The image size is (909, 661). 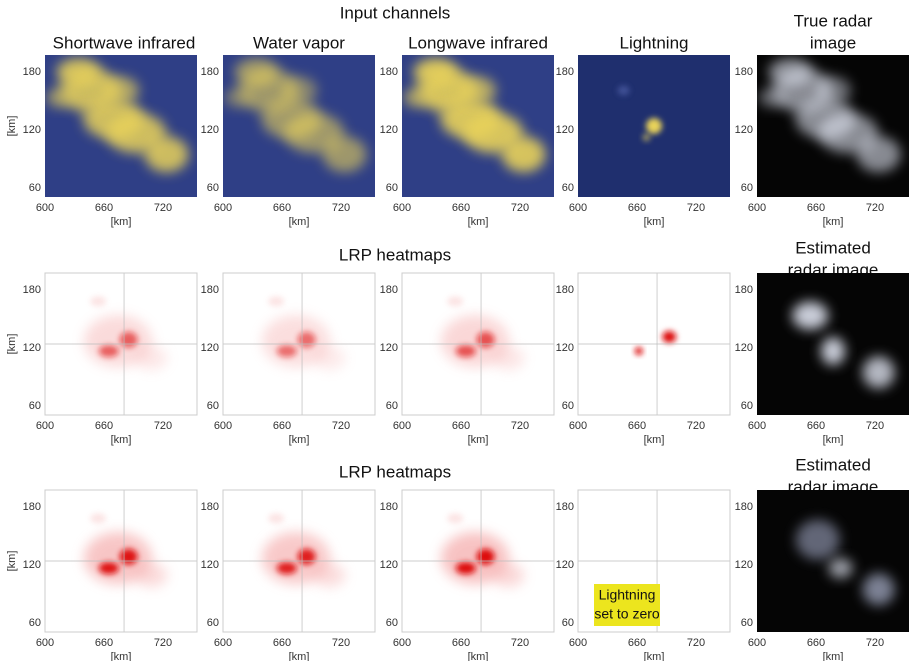 What do you see at coordinates (833, 20) in the screenshot?
I see `panel-title: True radar` at bounding box center [833, 20].